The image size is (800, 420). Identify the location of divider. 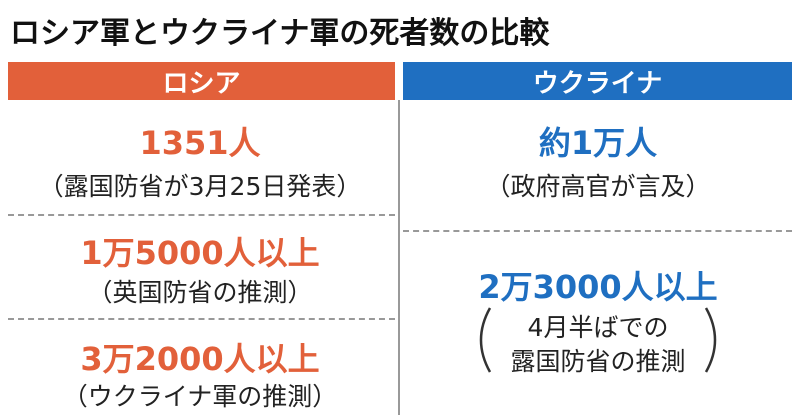
(399, 257).